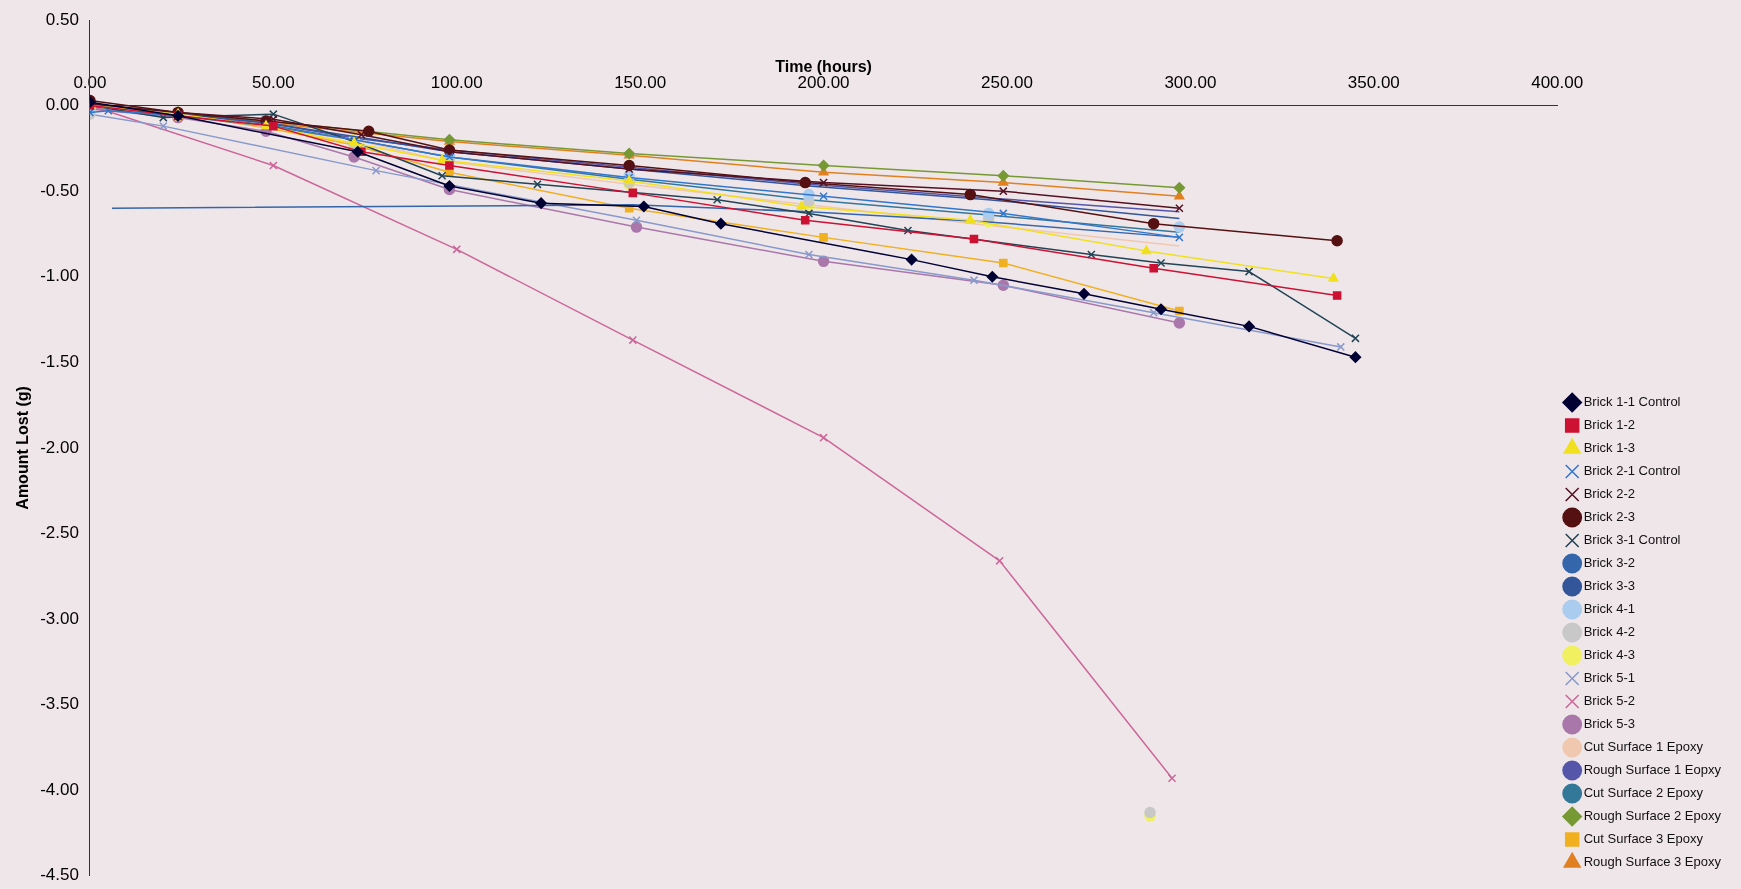 Image resolution: width=1741 pixels, height=889 pixels. I want to click on y-tick-label: -4.00, so click(59, 789).